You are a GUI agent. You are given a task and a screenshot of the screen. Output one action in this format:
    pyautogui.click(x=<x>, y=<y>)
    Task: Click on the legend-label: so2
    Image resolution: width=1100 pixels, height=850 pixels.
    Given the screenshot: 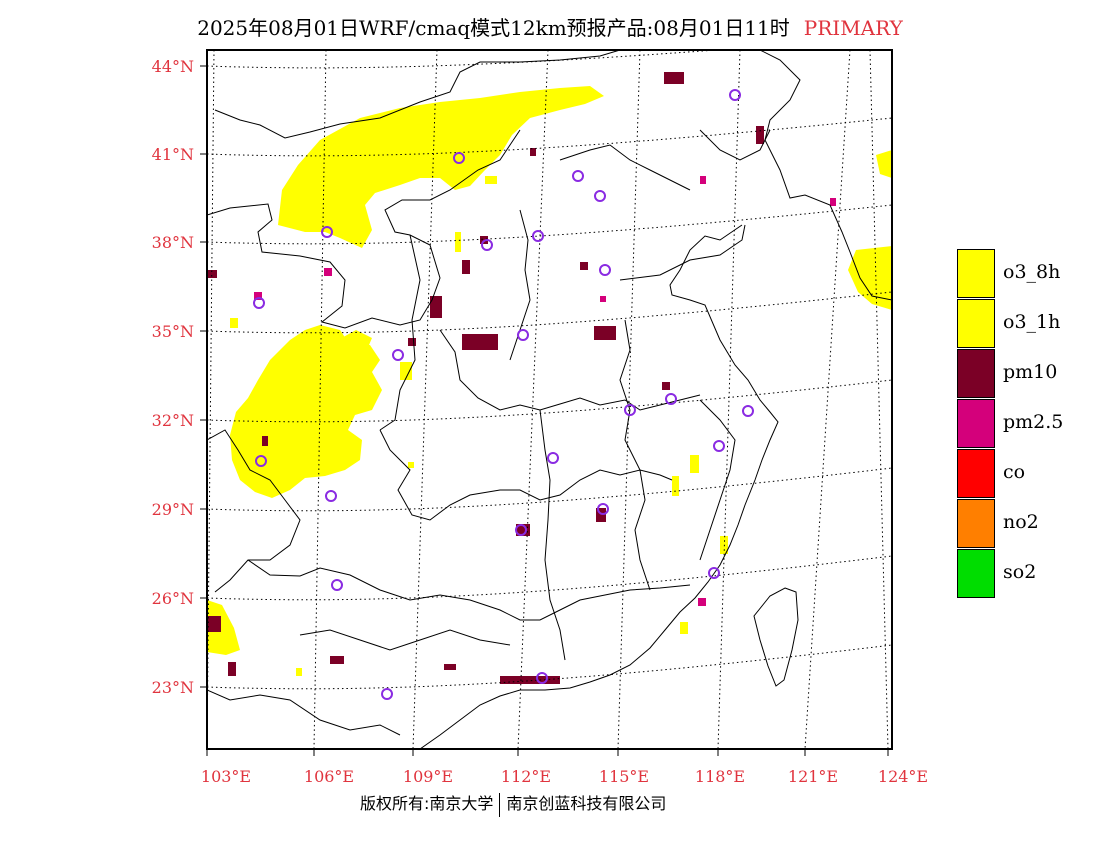 What is the action you would take?
    pyautogui.click(x=1020, y=572)
    